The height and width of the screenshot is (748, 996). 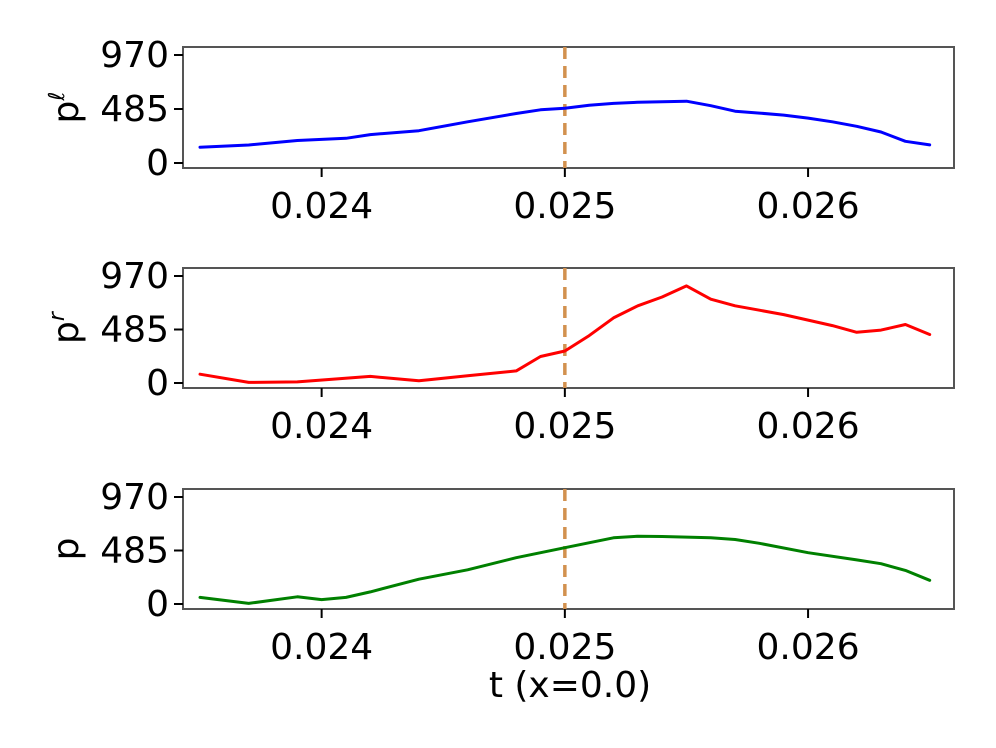 I want to click on x-axis-label: t (x=0.0), so click(x=570, y=685).